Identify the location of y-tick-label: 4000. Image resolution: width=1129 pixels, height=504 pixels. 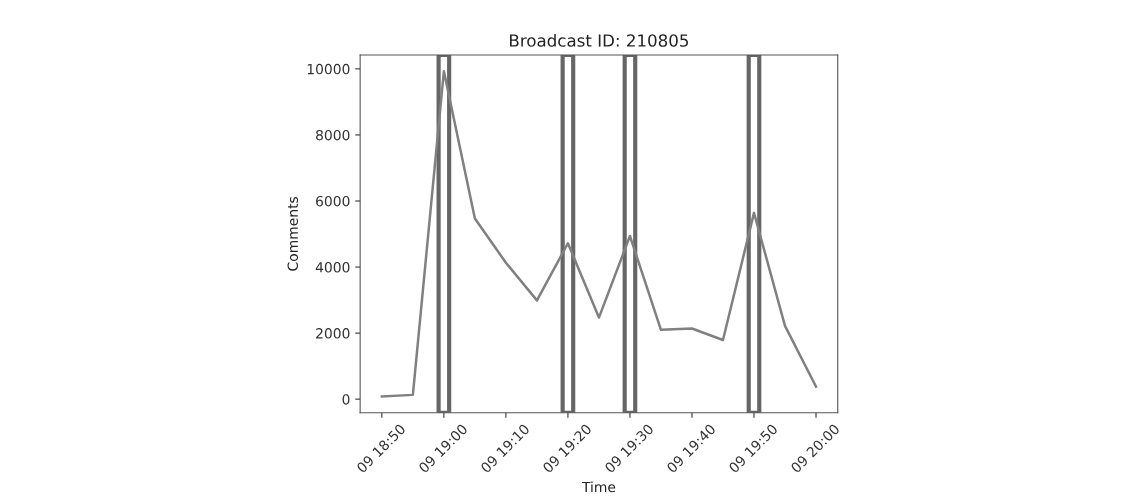
(332, 267).